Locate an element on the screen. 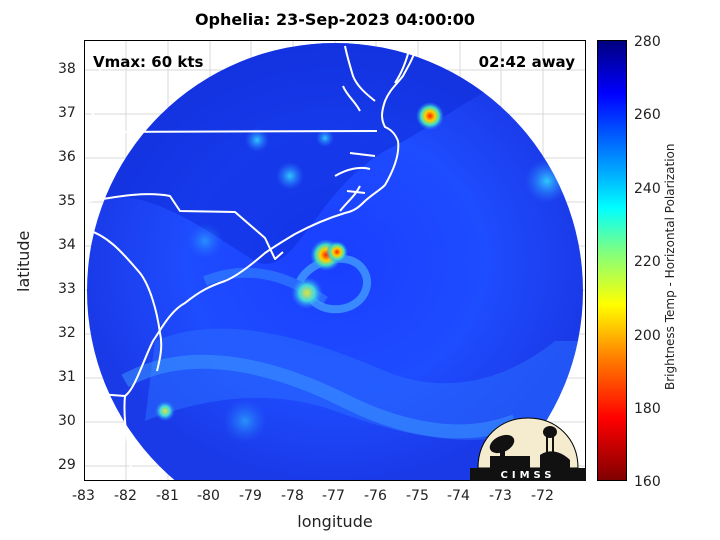  ytick-34: 34 is located at coordinates (67, 245).